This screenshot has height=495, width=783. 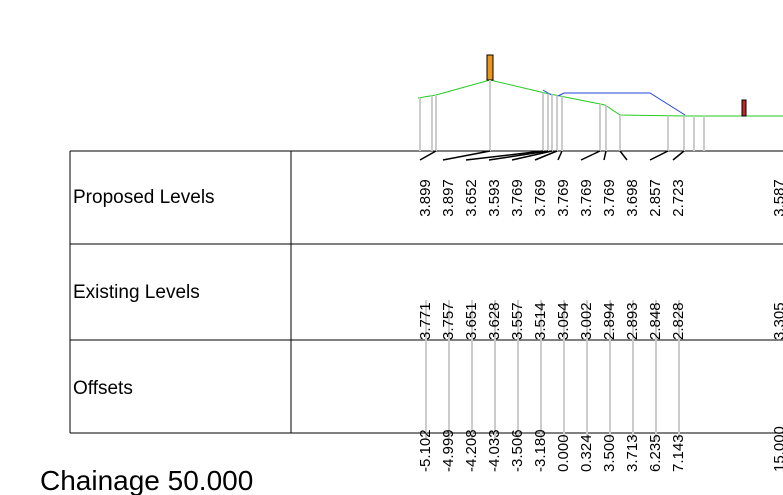 What do you see at coordinates (621, 104) in the screenshot?
I see `existing-profile` at bounding box center [621, 104].